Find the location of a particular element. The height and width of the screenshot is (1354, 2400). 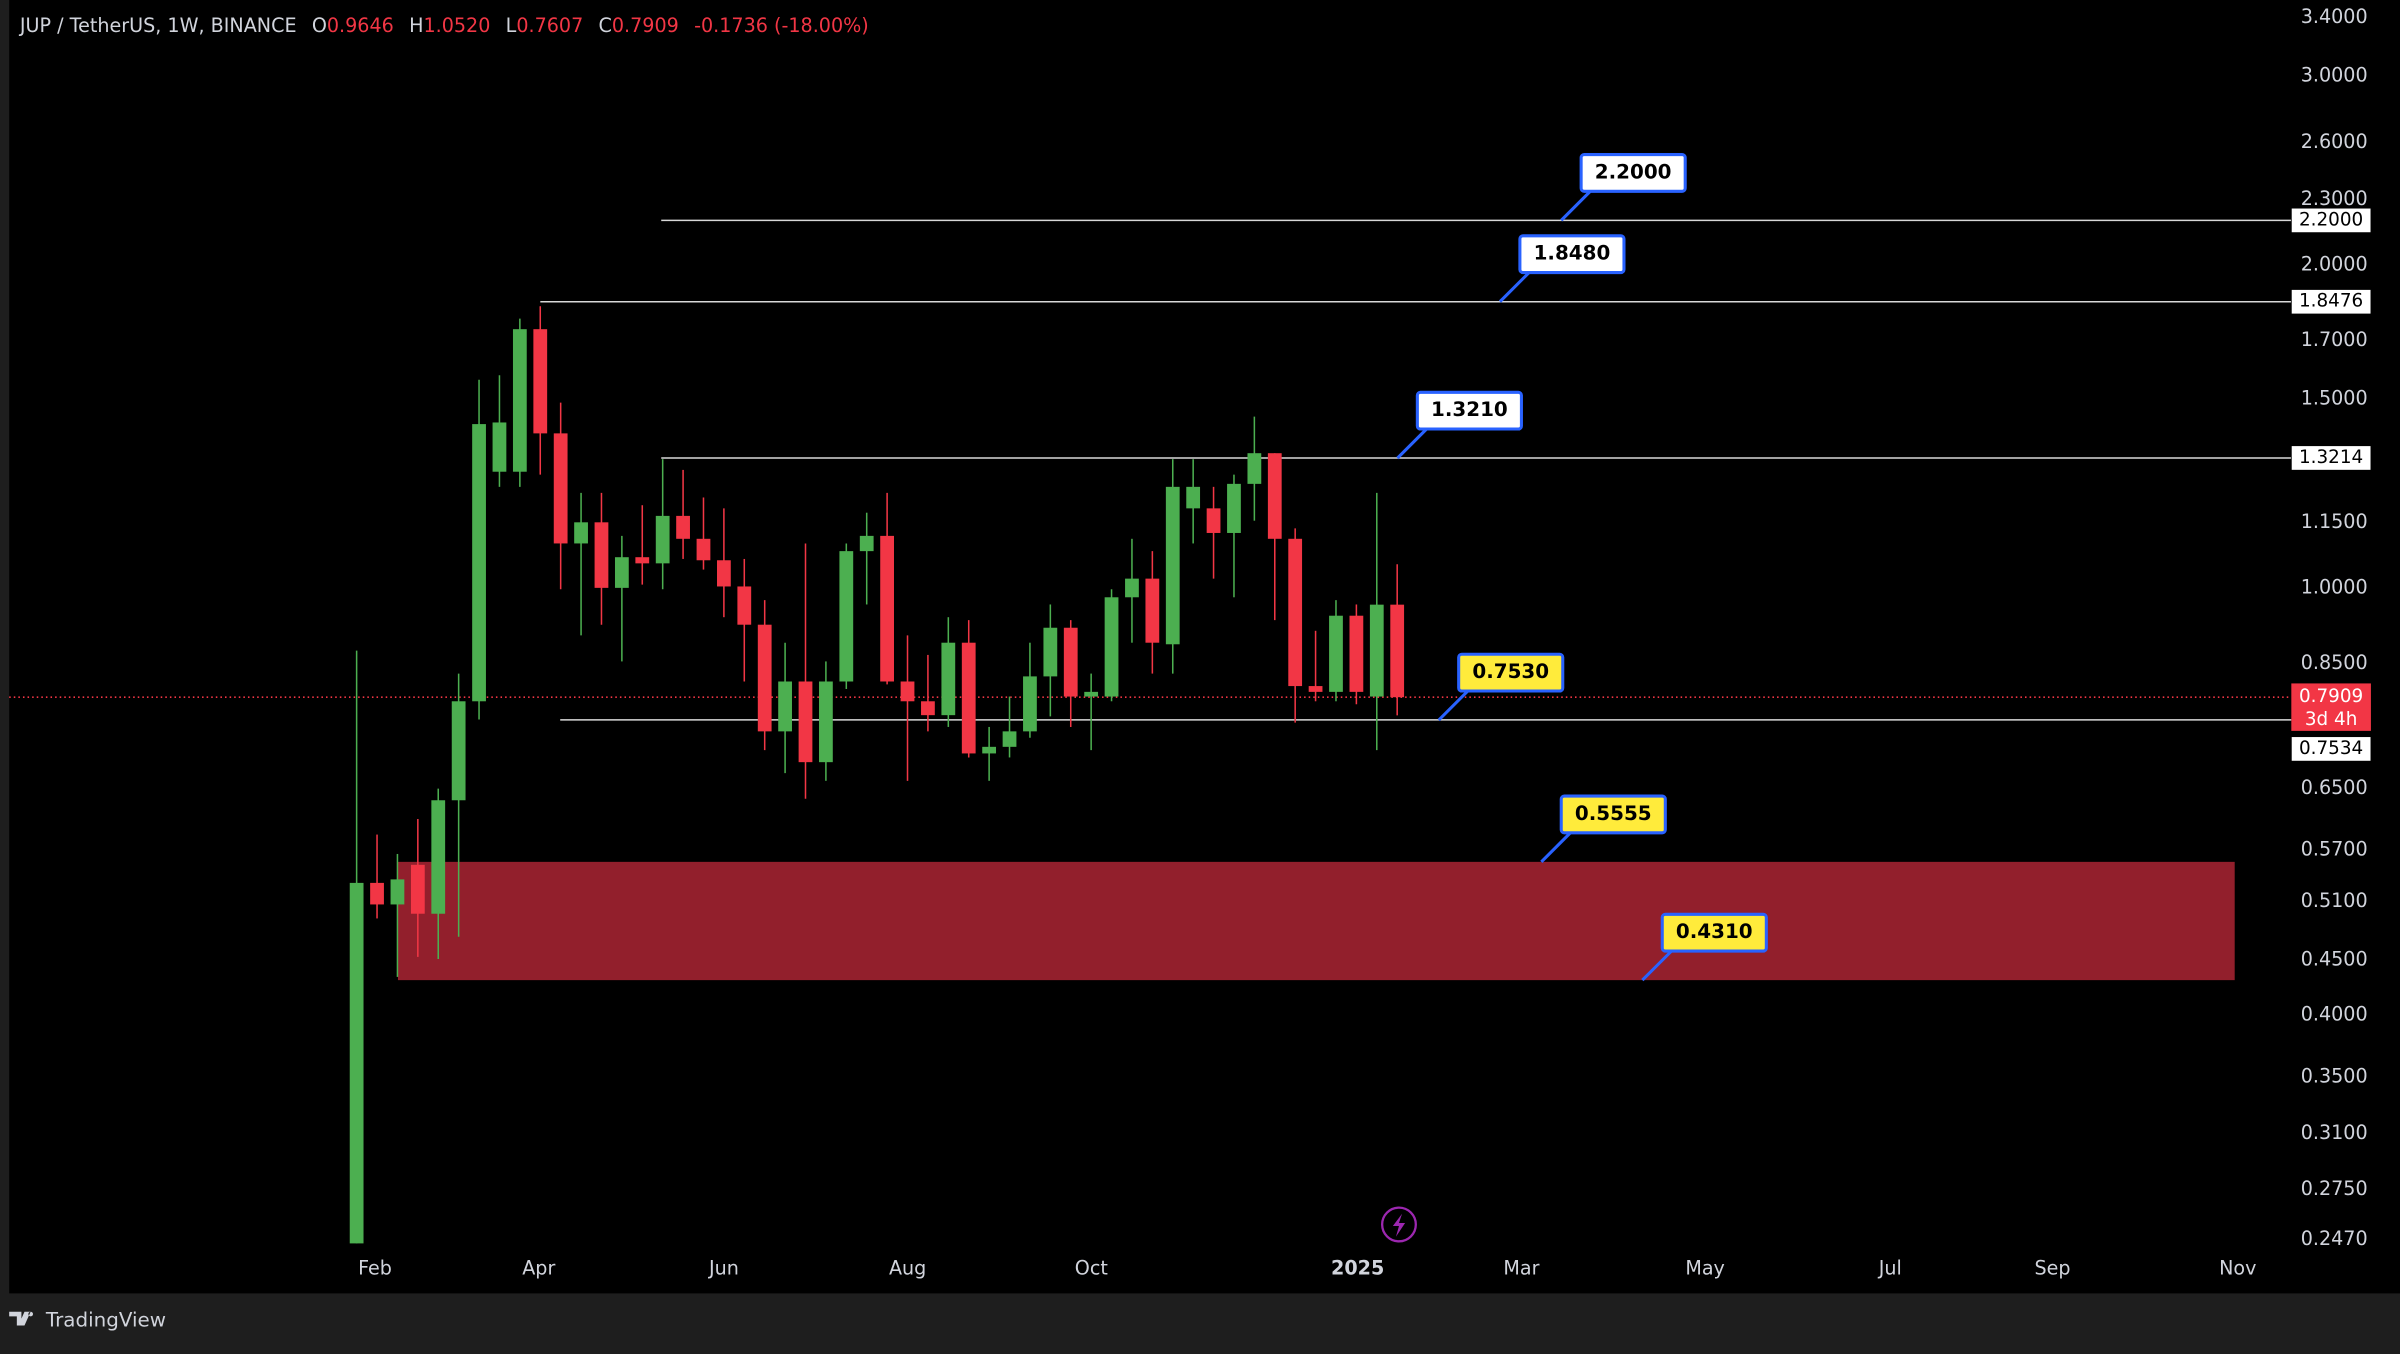

brand: TradingView is located at coordinates (105, 1319).